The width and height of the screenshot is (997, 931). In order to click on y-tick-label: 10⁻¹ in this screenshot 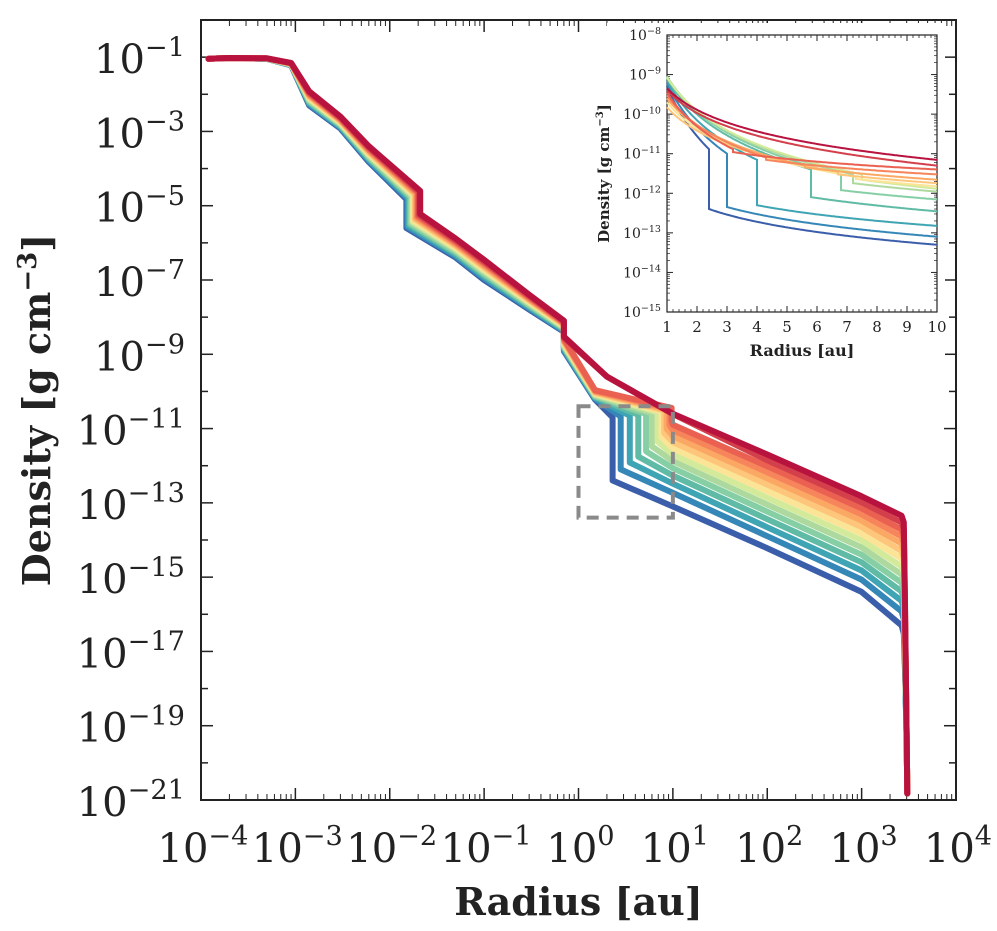, I will do `click(139, 57)`.